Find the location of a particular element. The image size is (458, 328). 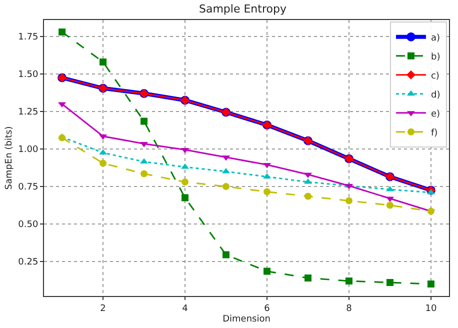

y-tick-label: 1.25 is located at coordinates (28, 113).